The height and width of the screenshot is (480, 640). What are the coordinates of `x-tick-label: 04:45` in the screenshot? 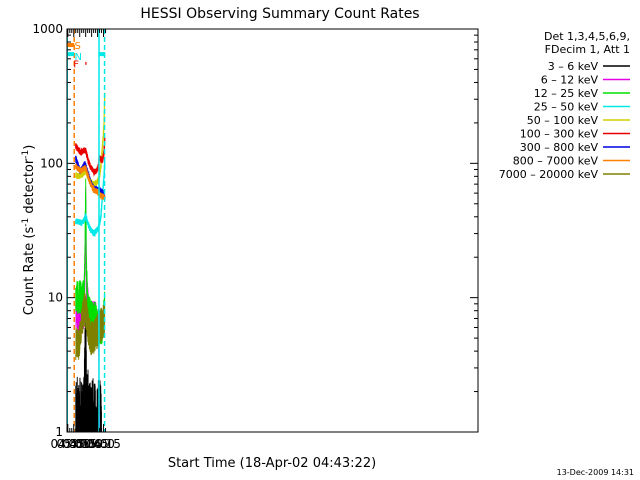 It's located at (67, 444).